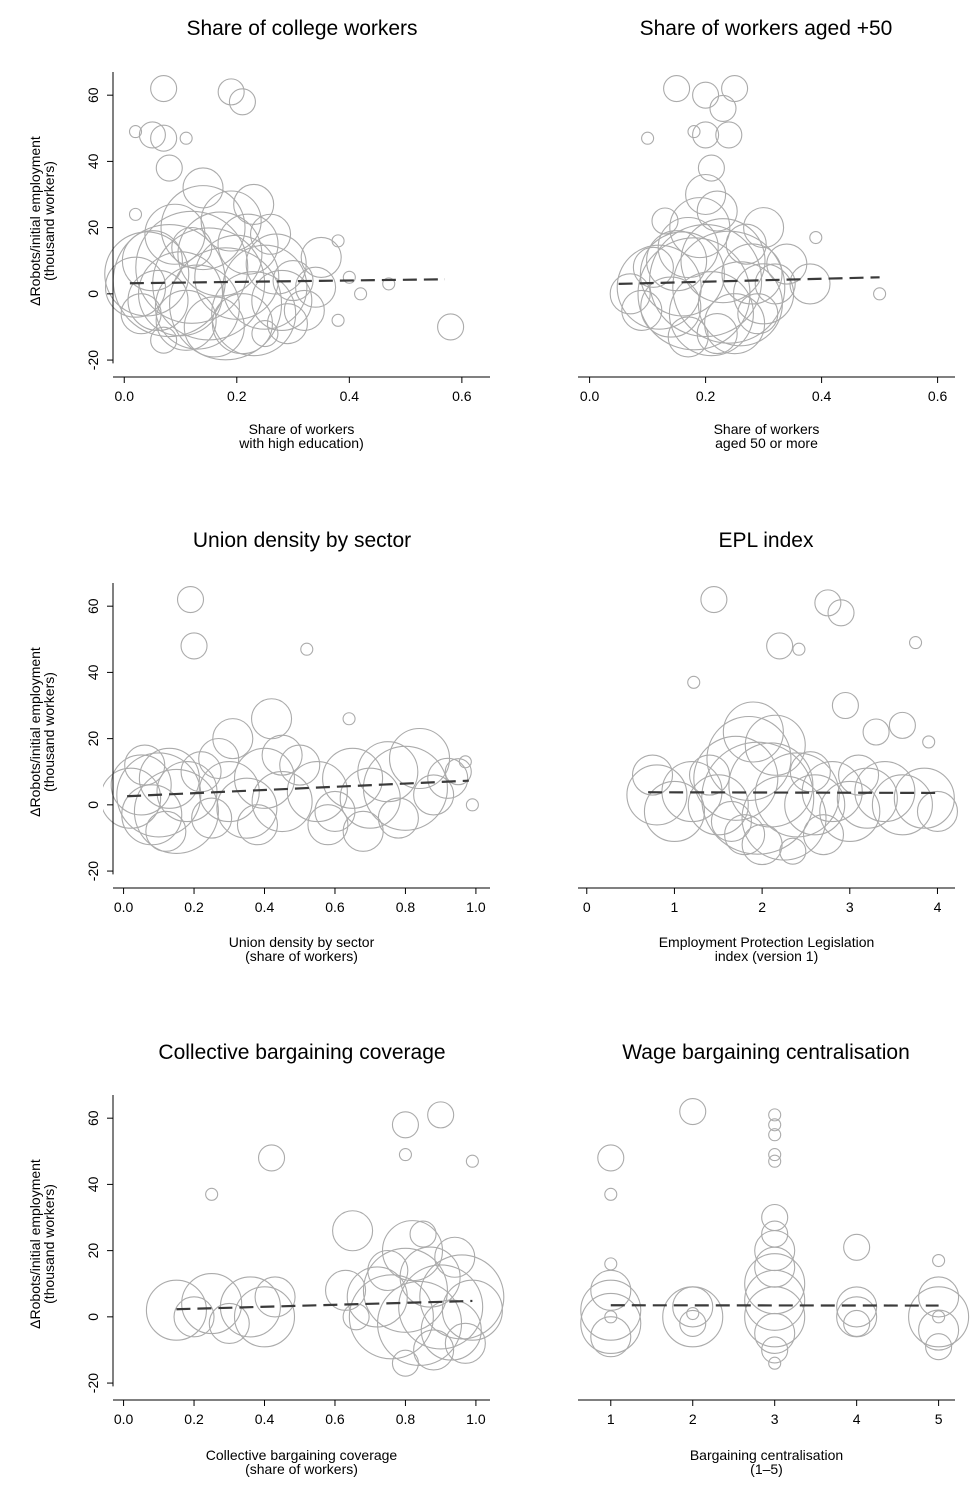 The width and height of the screenshot is (971, 1497). What do you see at coordinates (693, 1419) in the screenshot?
I see `x-tick-label: 2` at bounding box center [693, 1419].